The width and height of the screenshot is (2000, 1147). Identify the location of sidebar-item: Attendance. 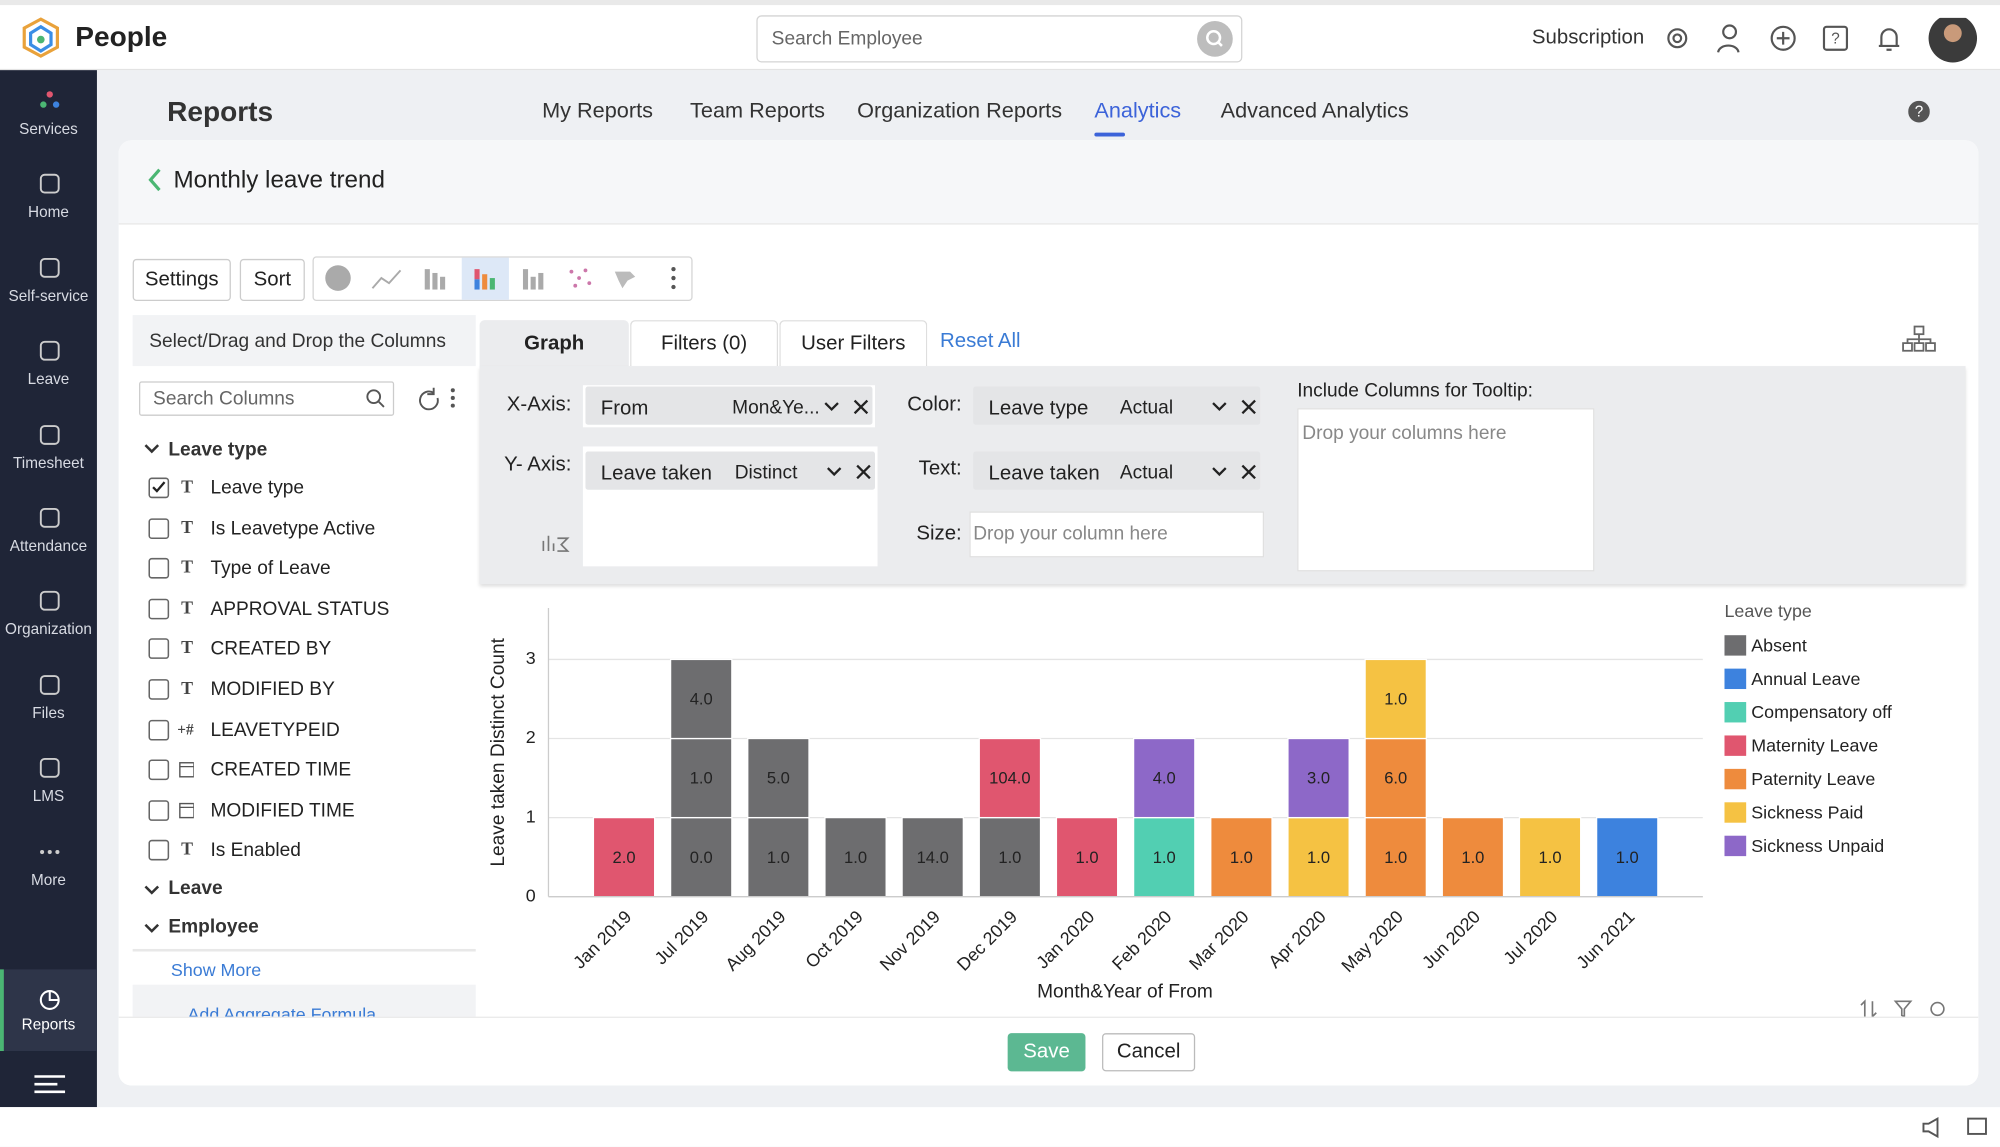
(48, 545).